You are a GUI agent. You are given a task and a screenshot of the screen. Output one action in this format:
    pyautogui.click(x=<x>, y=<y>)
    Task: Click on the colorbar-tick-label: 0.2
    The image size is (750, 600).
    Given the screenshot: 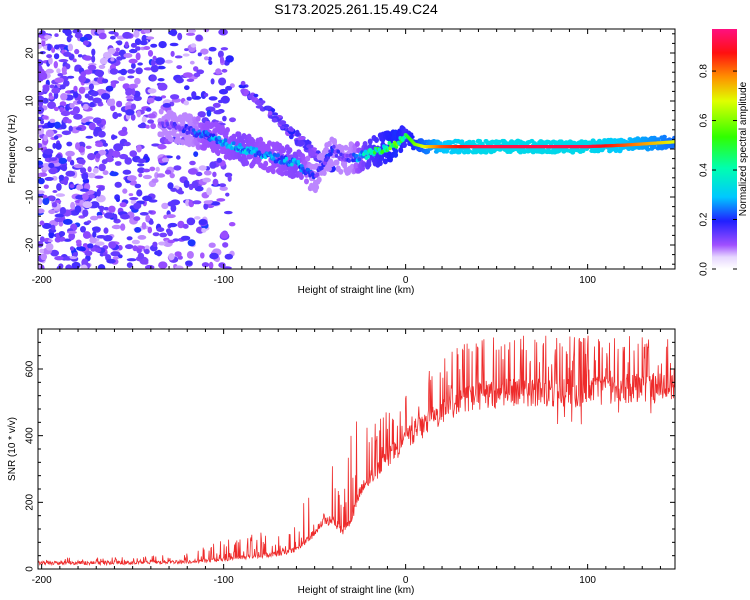 What is the action you would take?
    pyautogui.click(x=704, y=219)
    